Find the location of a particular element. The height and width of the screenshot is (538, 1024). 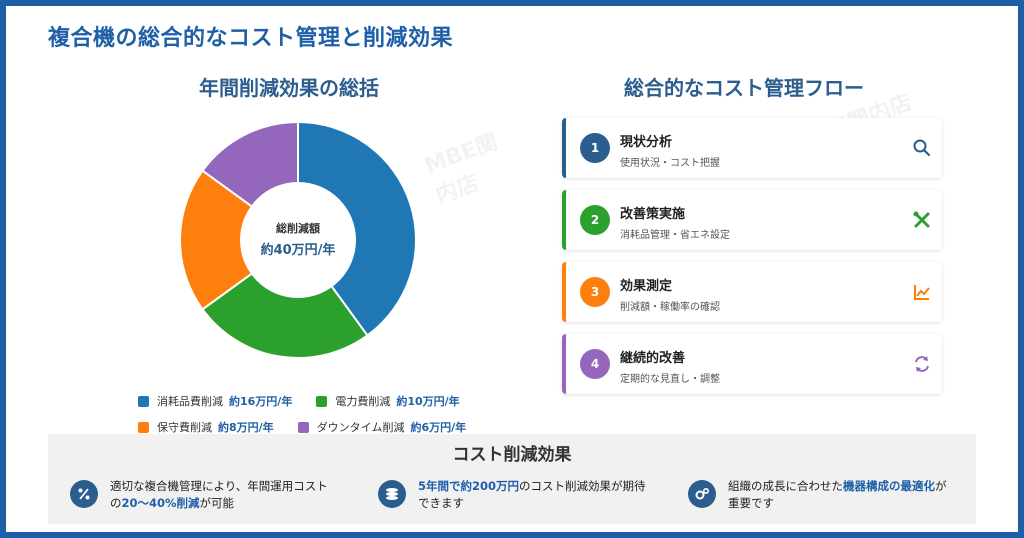

effect-text: 適切な複合機管理により、年間運用コスト の20〜40%削減が可能 is located at coordinates (219, 494).